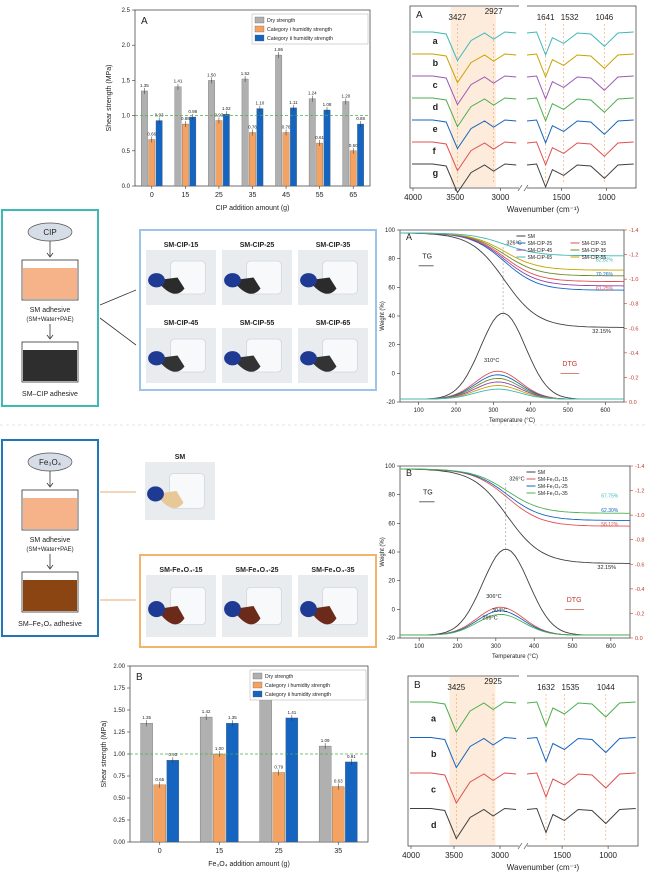  Describe the element at coordinates (601, 332) in the screenshot. I see `residue-label: 32.15%` at that location.